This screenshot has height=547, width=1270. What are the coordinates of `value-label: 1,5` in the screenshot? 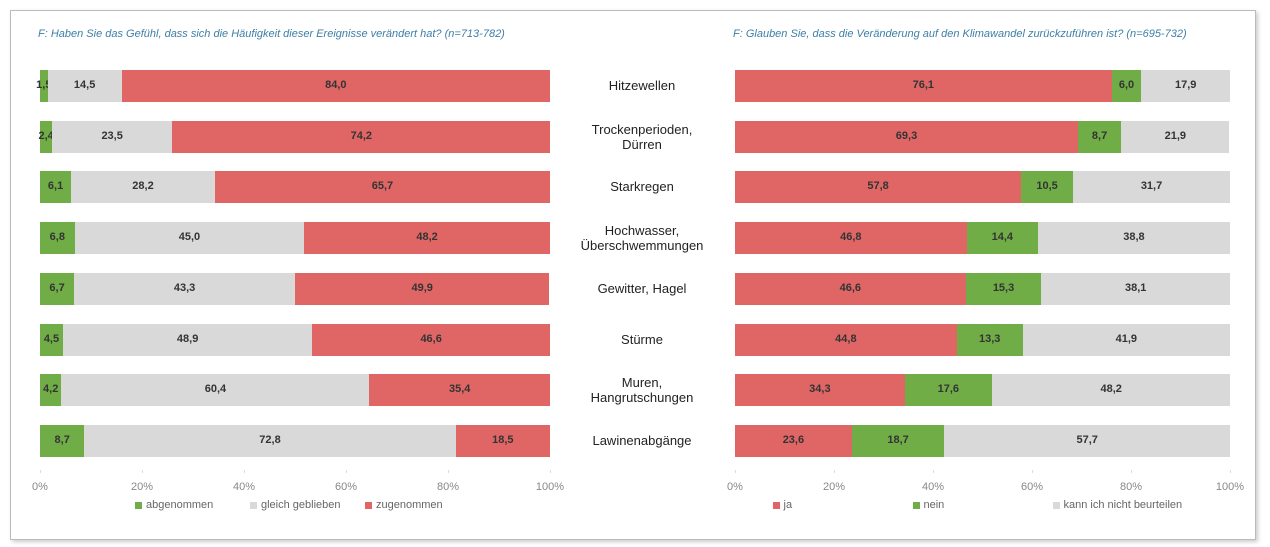 It's located at (44, 85).